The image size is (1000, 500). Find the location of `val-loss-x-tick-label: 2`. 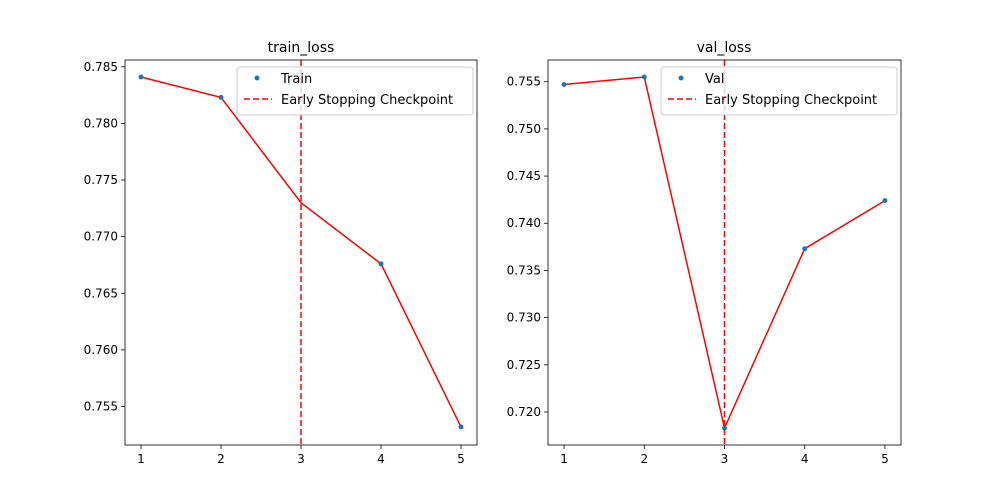

val-loss-x-tick-label: 2 is located at coordinates (644, 459).